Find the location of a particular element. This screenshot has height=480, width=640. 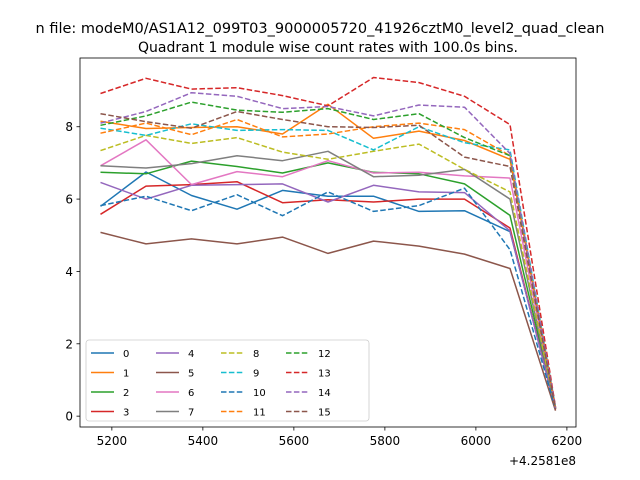

legend-label-0: 0 is located at coordinates (126, 354).